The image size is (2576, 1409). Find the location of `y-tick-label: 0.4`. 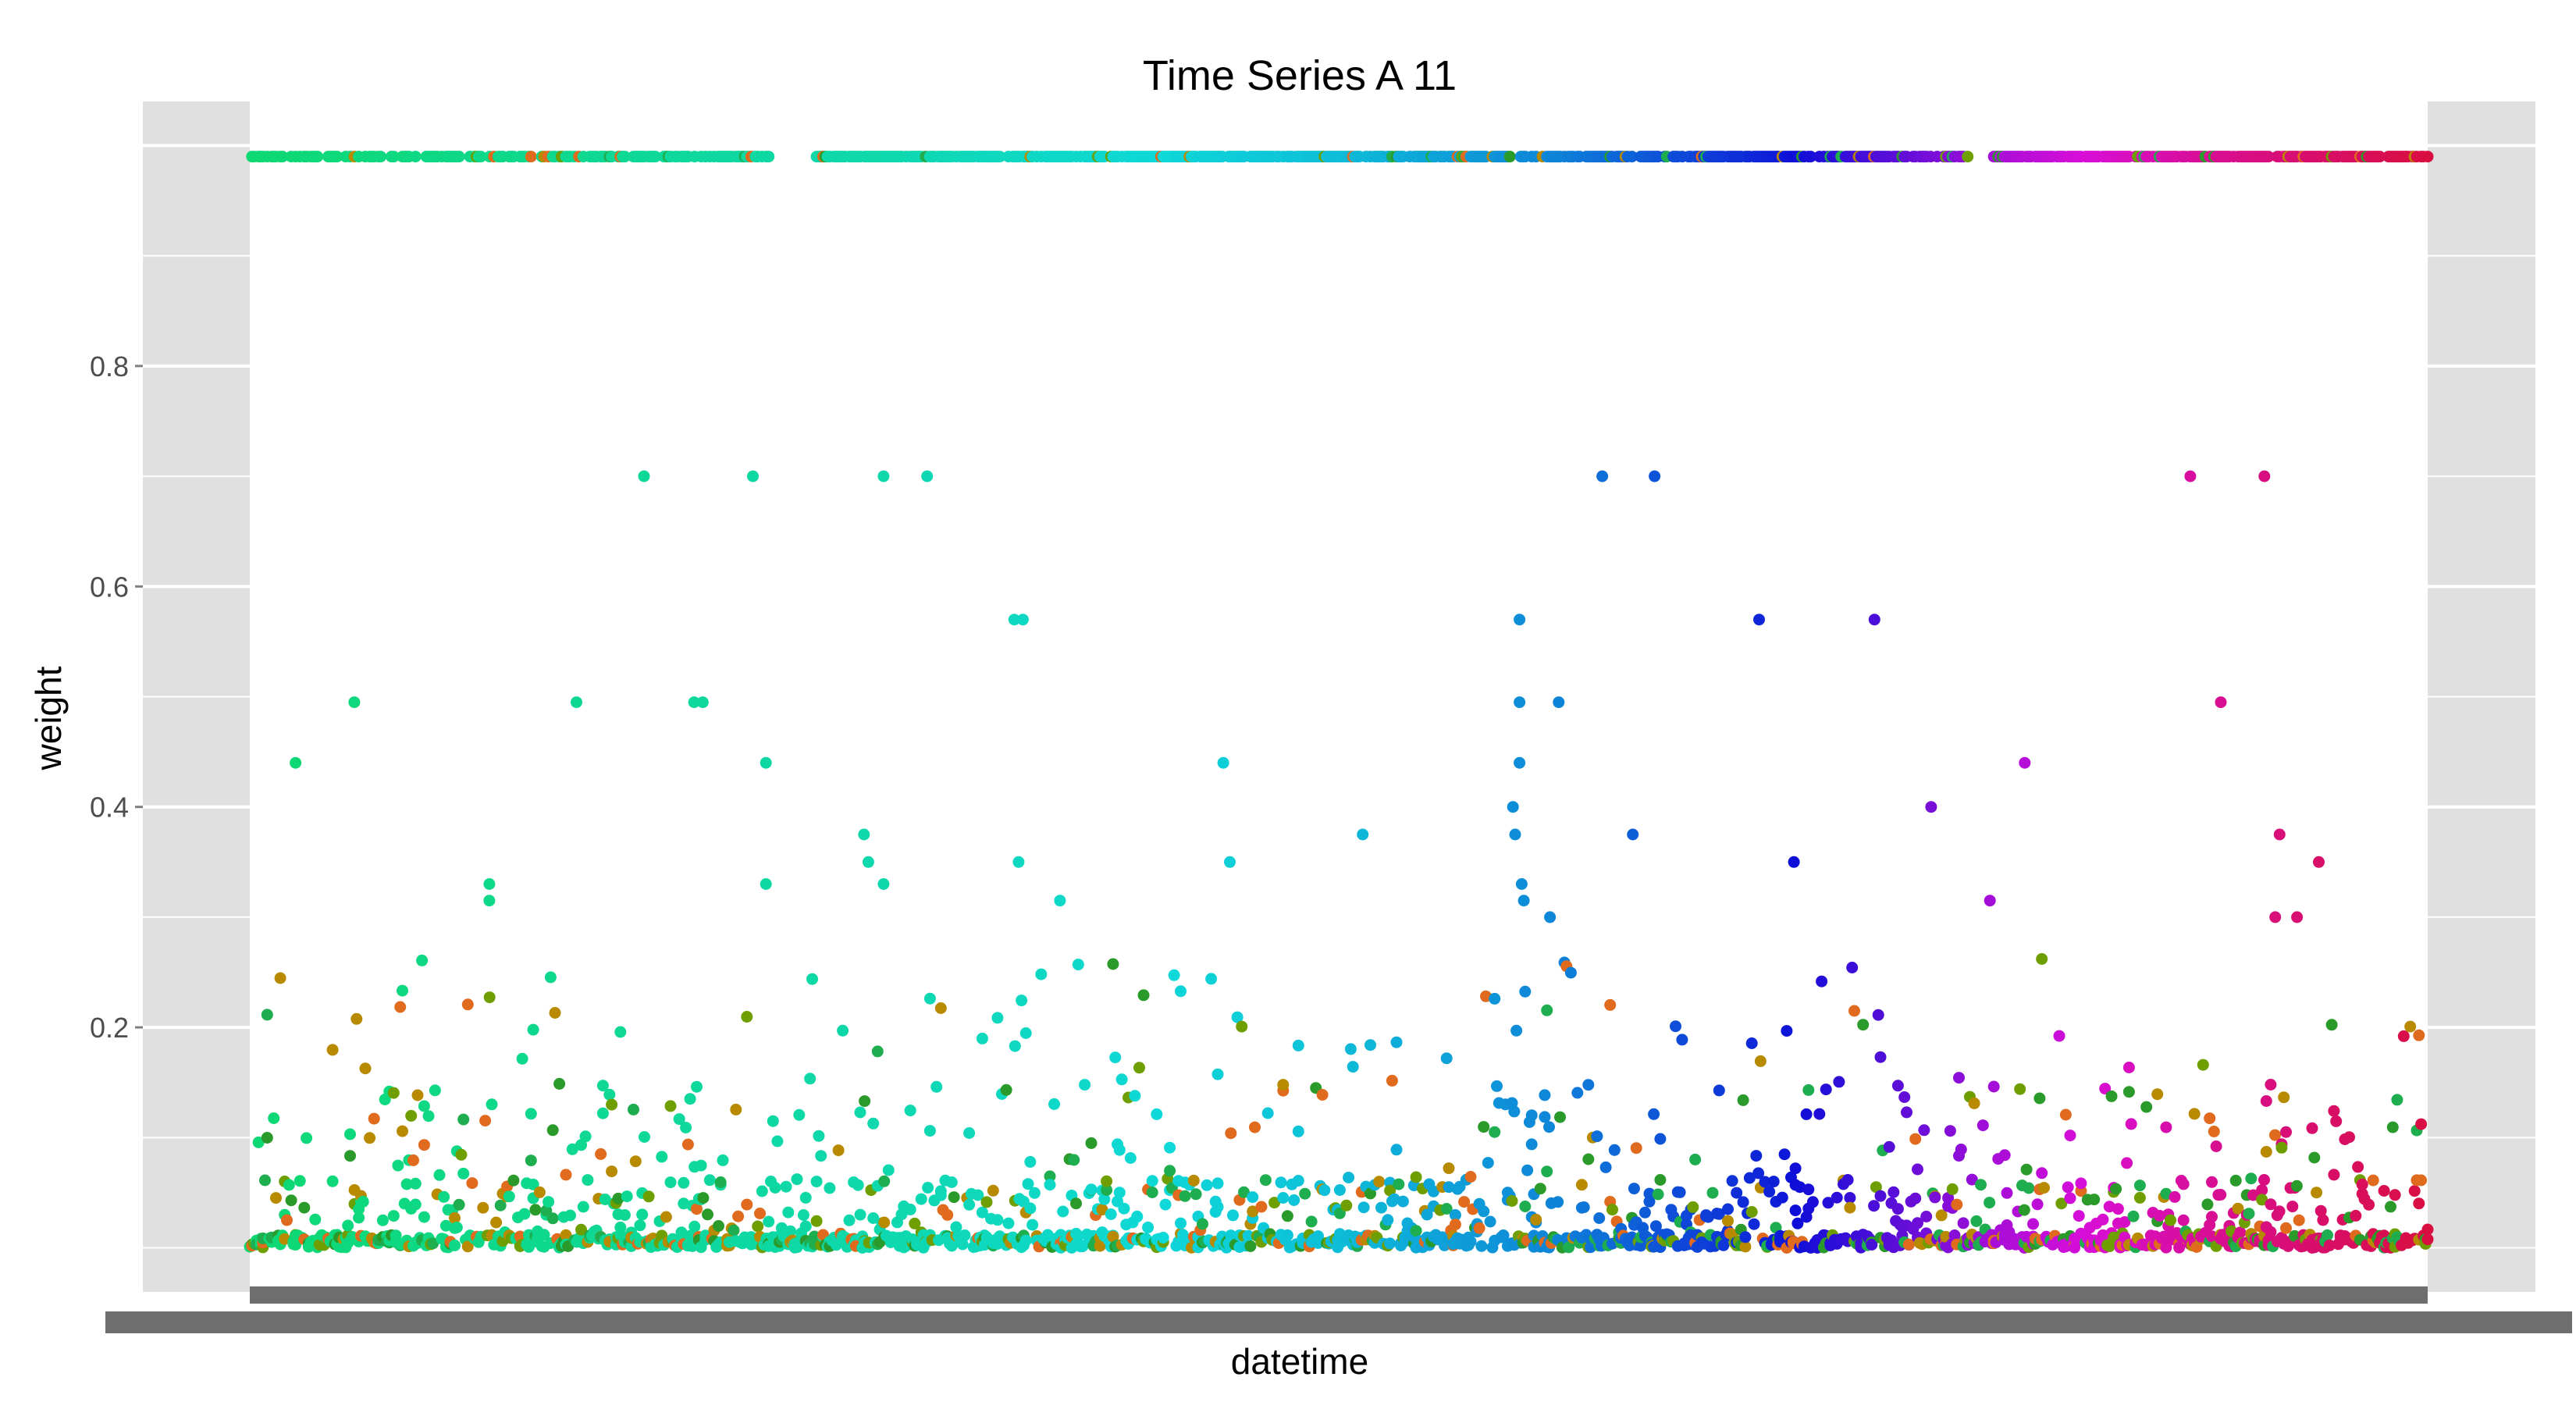

y-tick-label: 0.4 is located at coordinates (109, 808).